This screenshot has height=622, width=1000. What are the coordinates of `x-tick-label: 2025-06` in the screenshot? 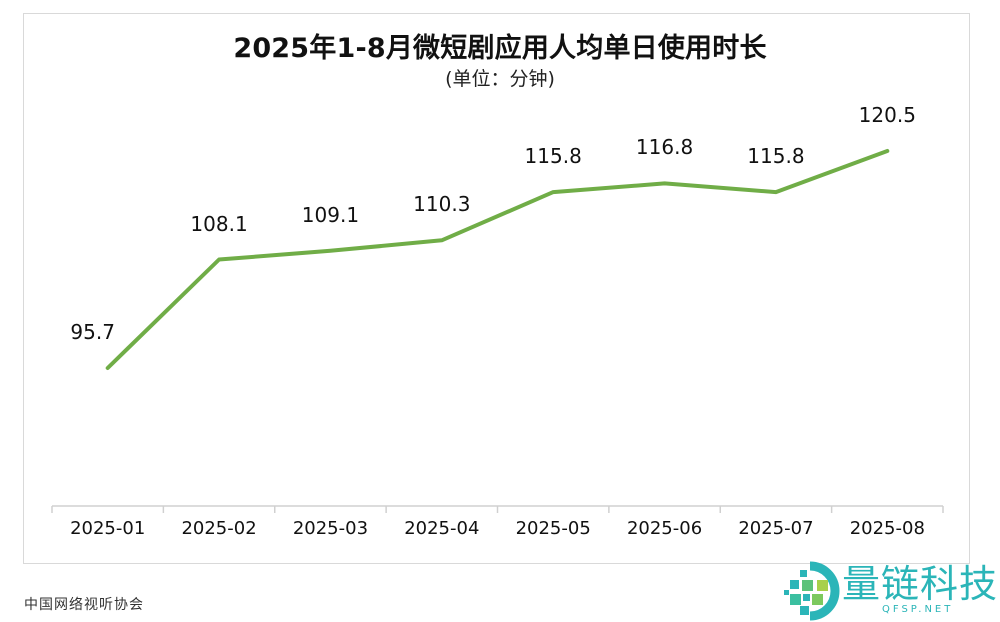 It's located at (664, 528).